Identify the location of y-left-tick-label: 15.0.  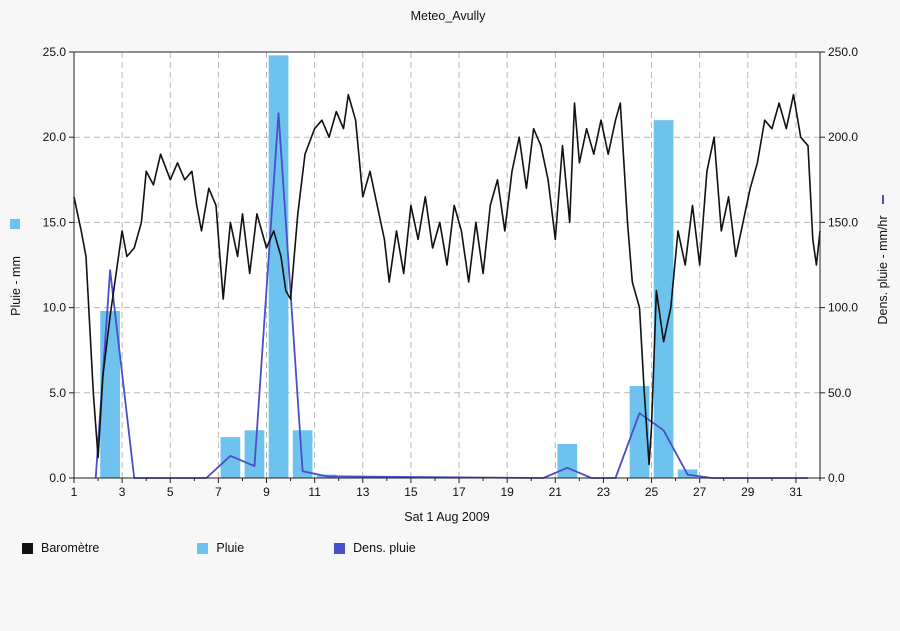
(55, 222).